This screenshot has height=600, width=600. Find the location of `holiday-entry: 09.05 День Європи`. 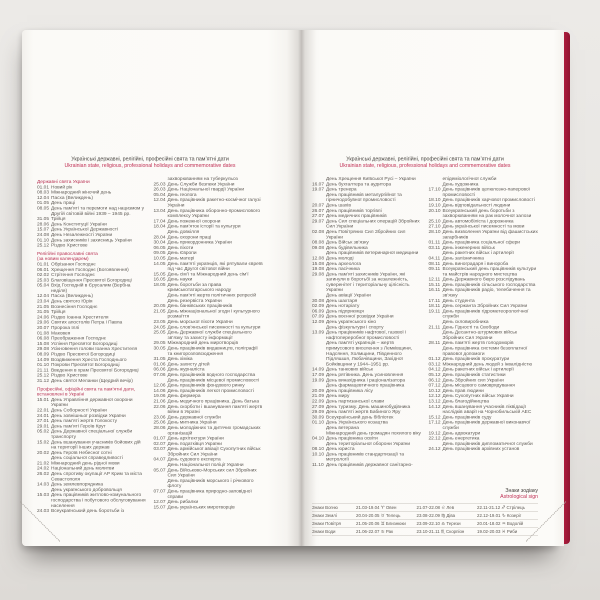

holiday-entry: 09.05 День Європи is located at coordinates (209, 253).